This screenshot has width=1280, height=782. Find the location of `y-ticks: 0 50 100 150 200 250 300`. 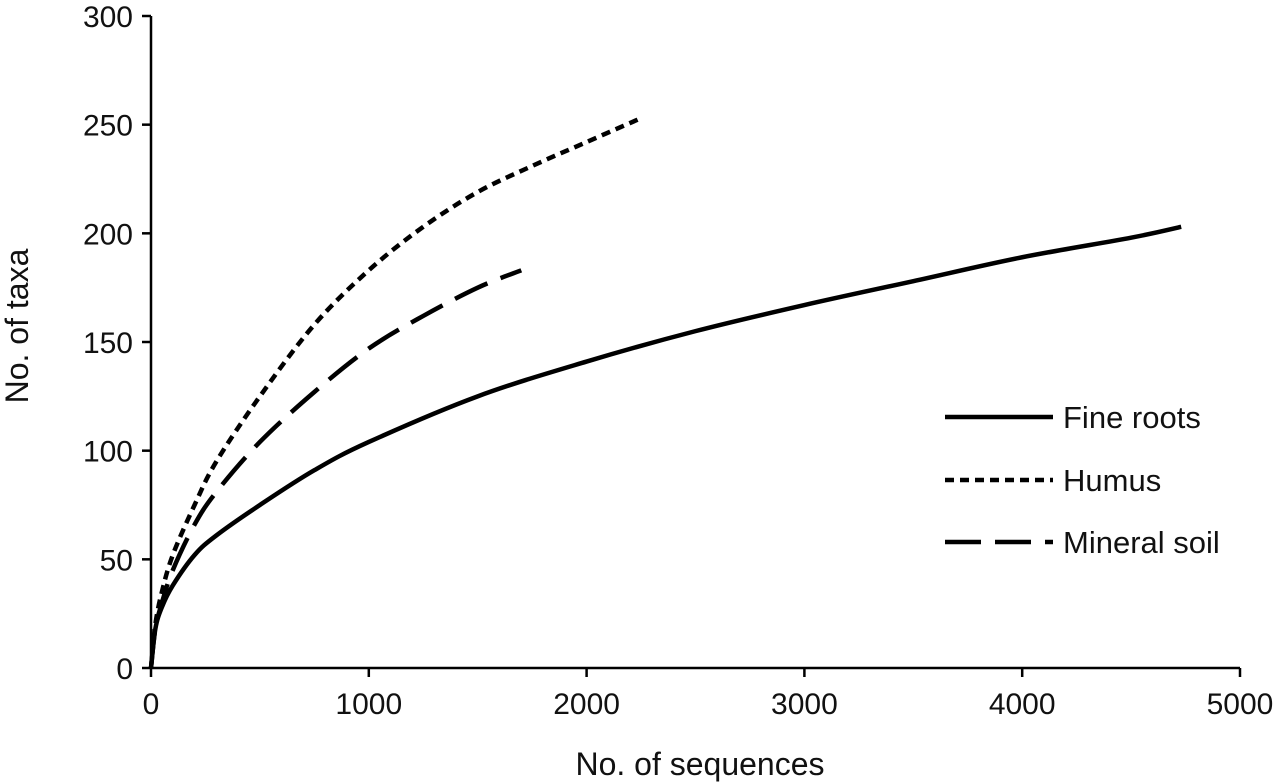

y-ticks: 0 50 100 150 200 250 300 is located at coordinates (117, 343).